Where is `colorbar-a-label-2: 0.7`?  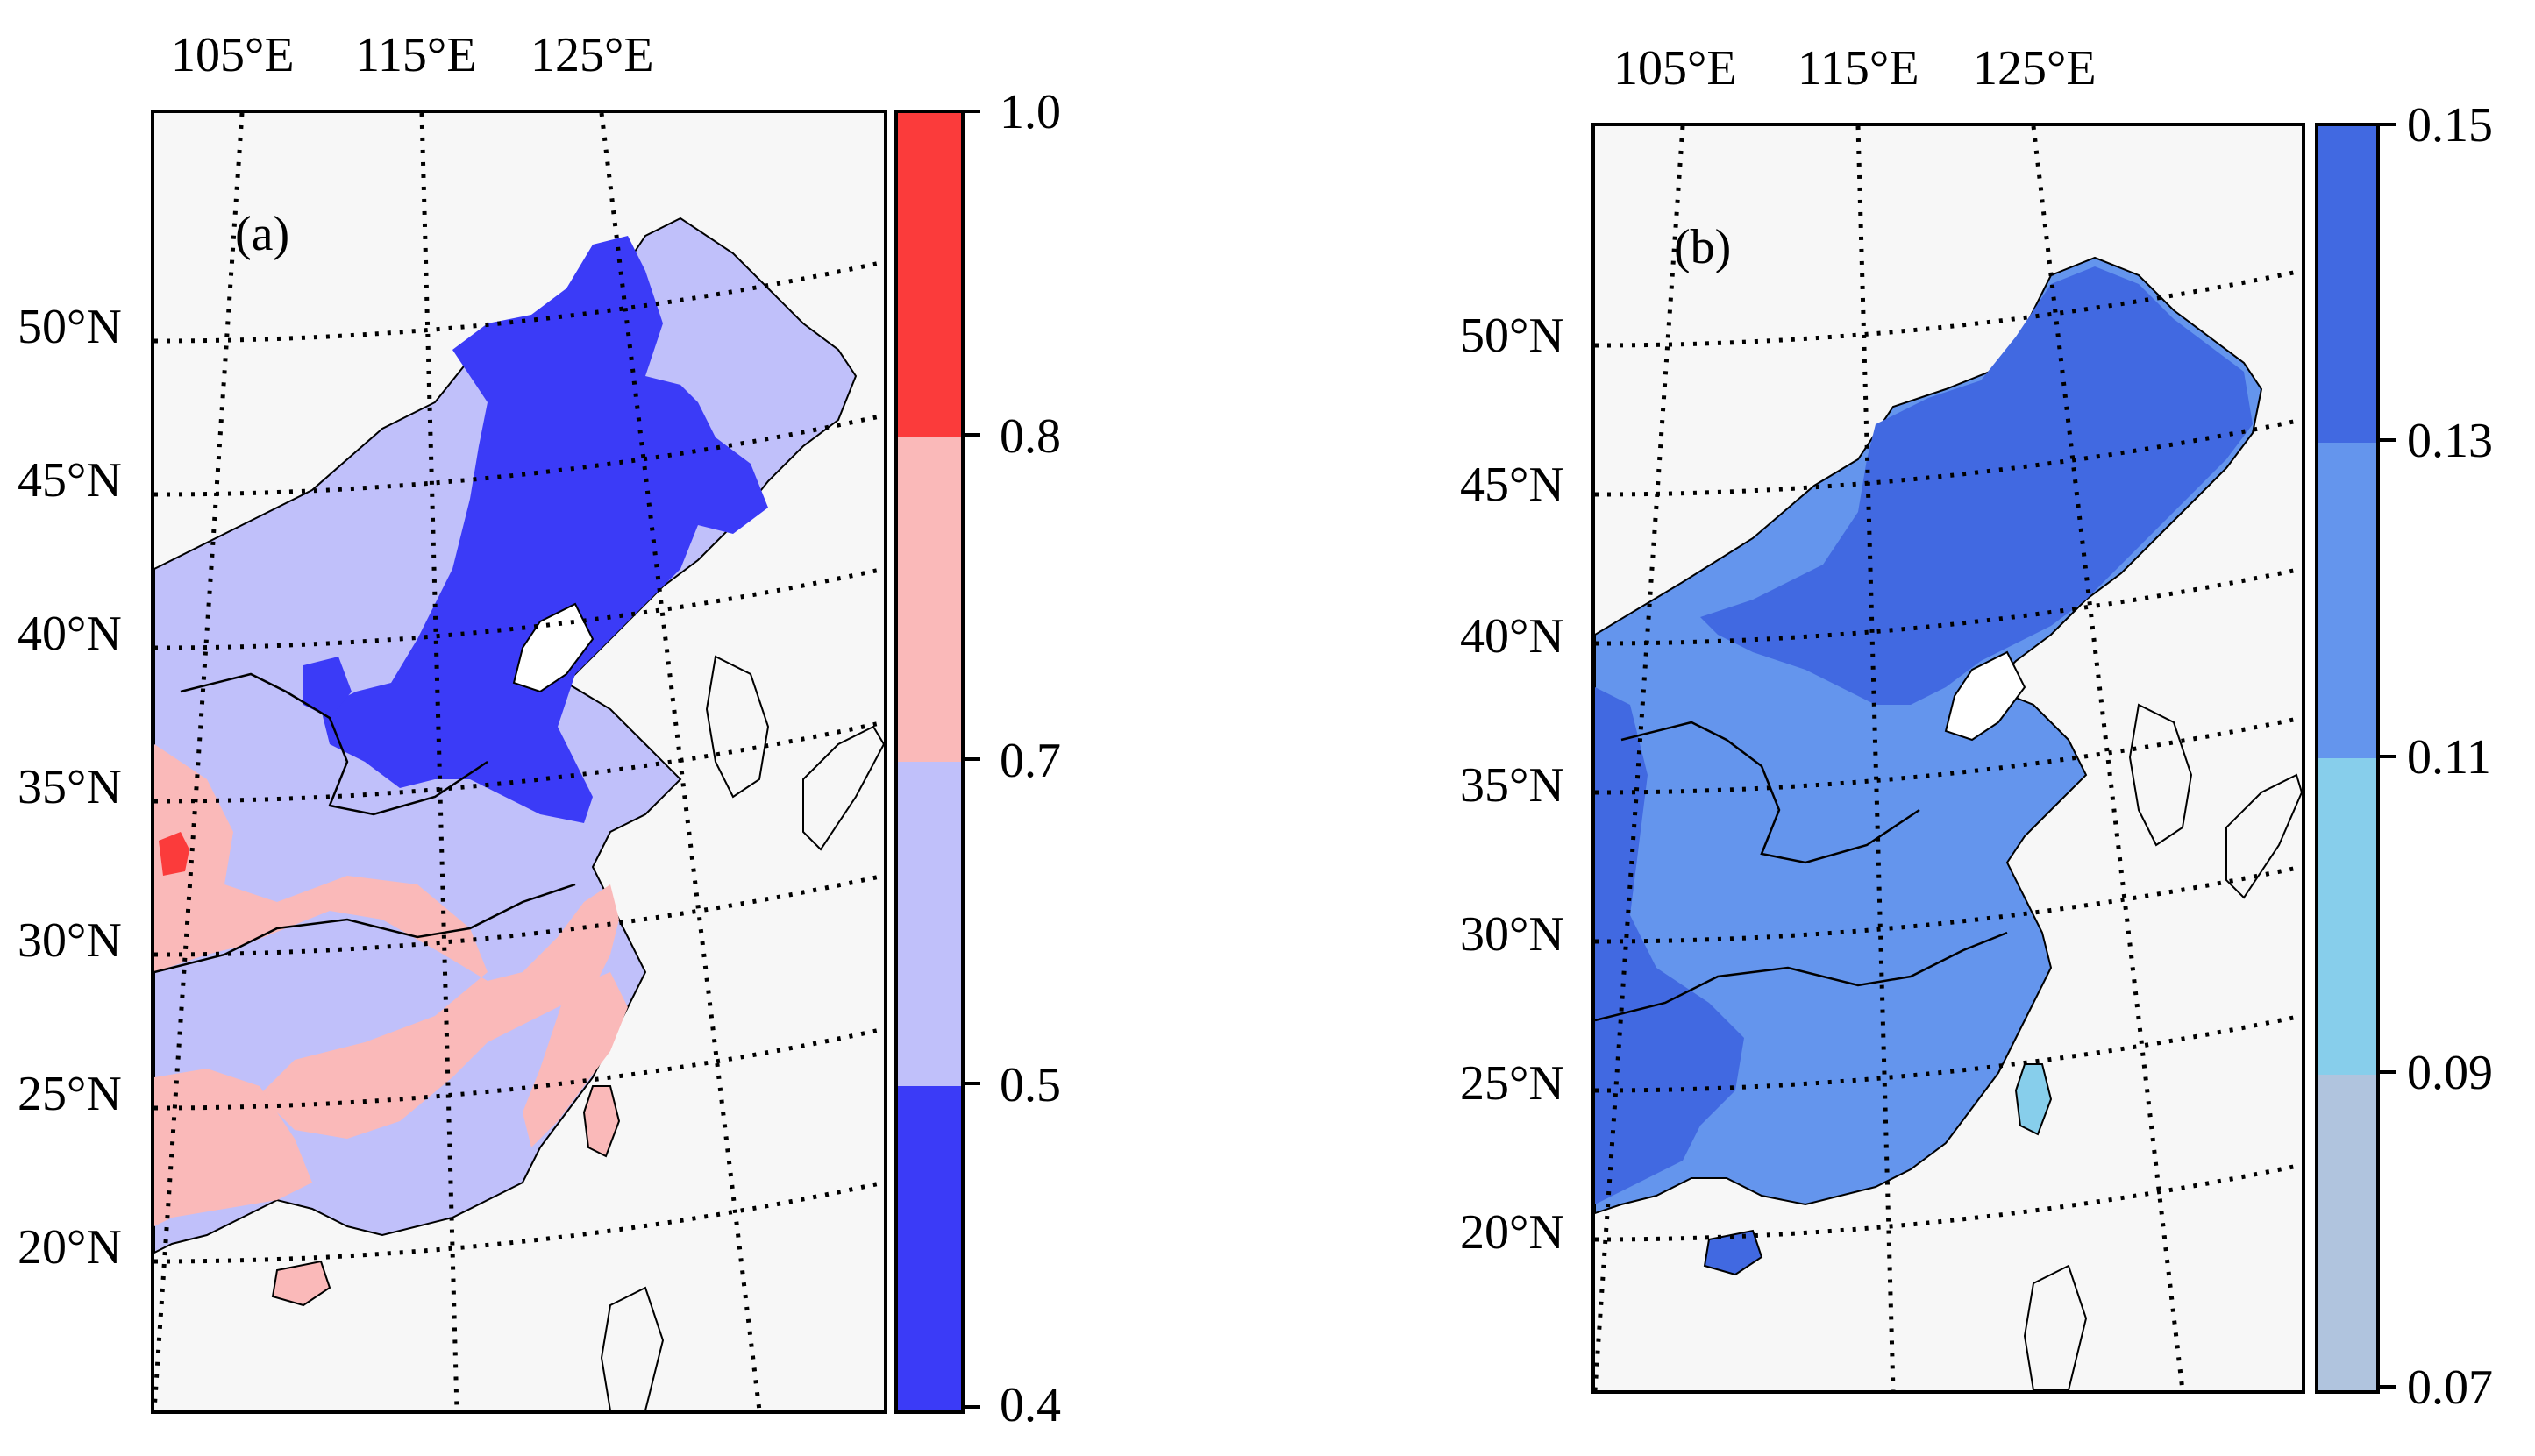
colorbar-a-label-2: 0.7 is located at coordinates (1030, 761).